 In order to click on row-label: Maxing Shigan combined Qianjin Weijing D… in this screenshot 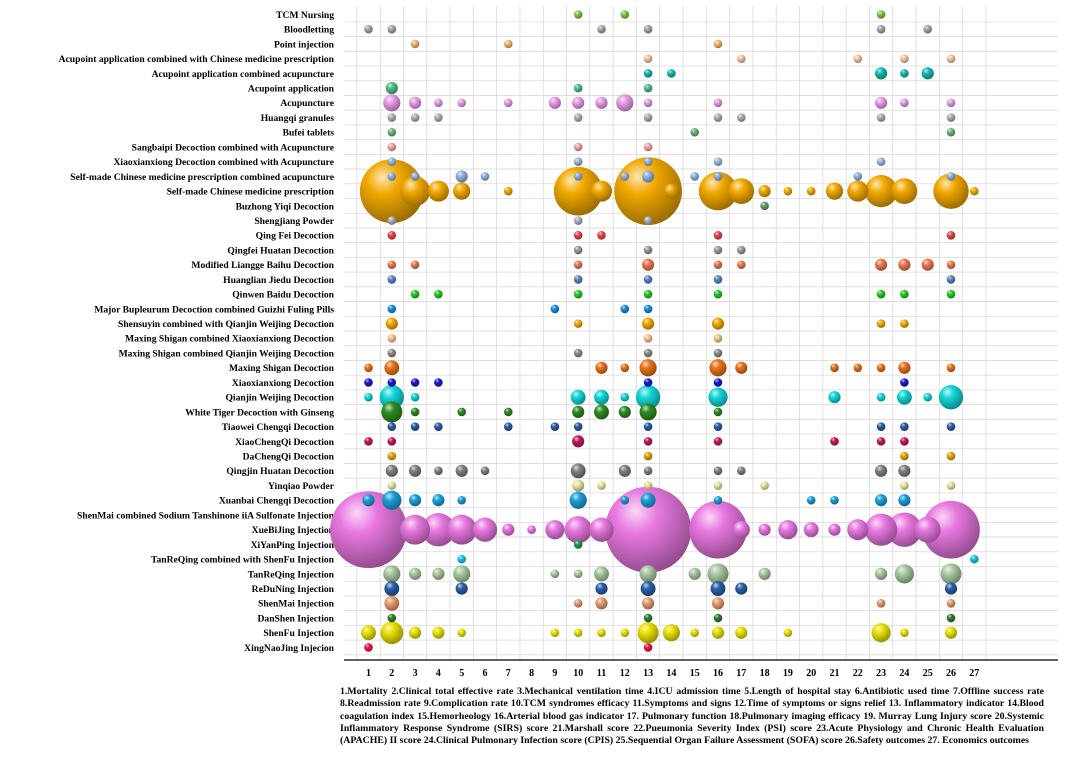, I will do `click(227, 353)`.